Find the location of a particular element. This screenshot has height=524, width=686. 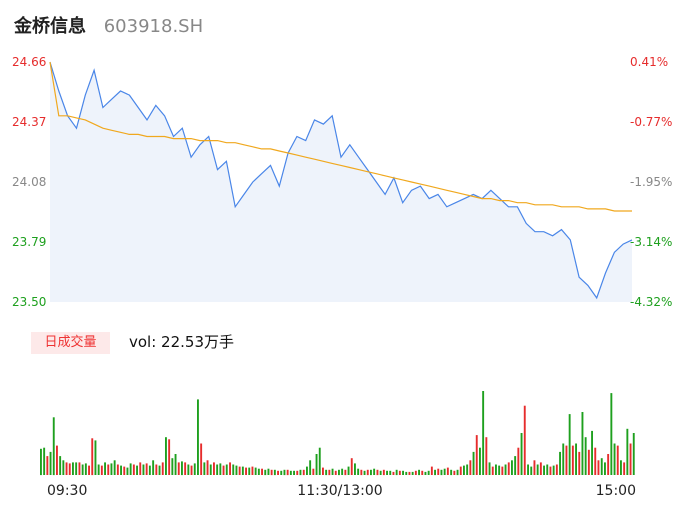

y-tick-left: 23.50 is located at coordinates (29, 302).